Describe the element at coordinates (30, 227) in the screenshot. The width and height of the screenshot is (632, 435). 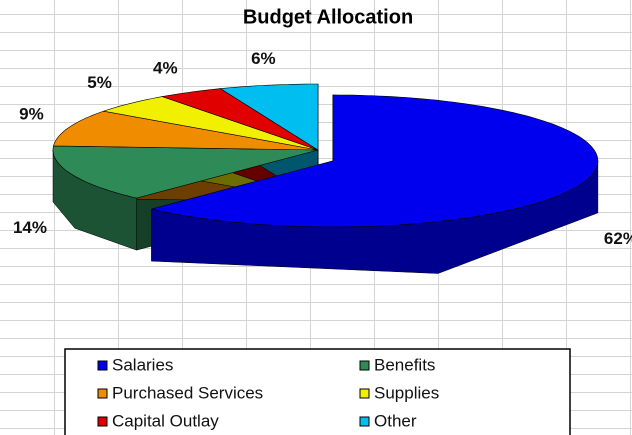
I see `data-label: 14%` at that location.